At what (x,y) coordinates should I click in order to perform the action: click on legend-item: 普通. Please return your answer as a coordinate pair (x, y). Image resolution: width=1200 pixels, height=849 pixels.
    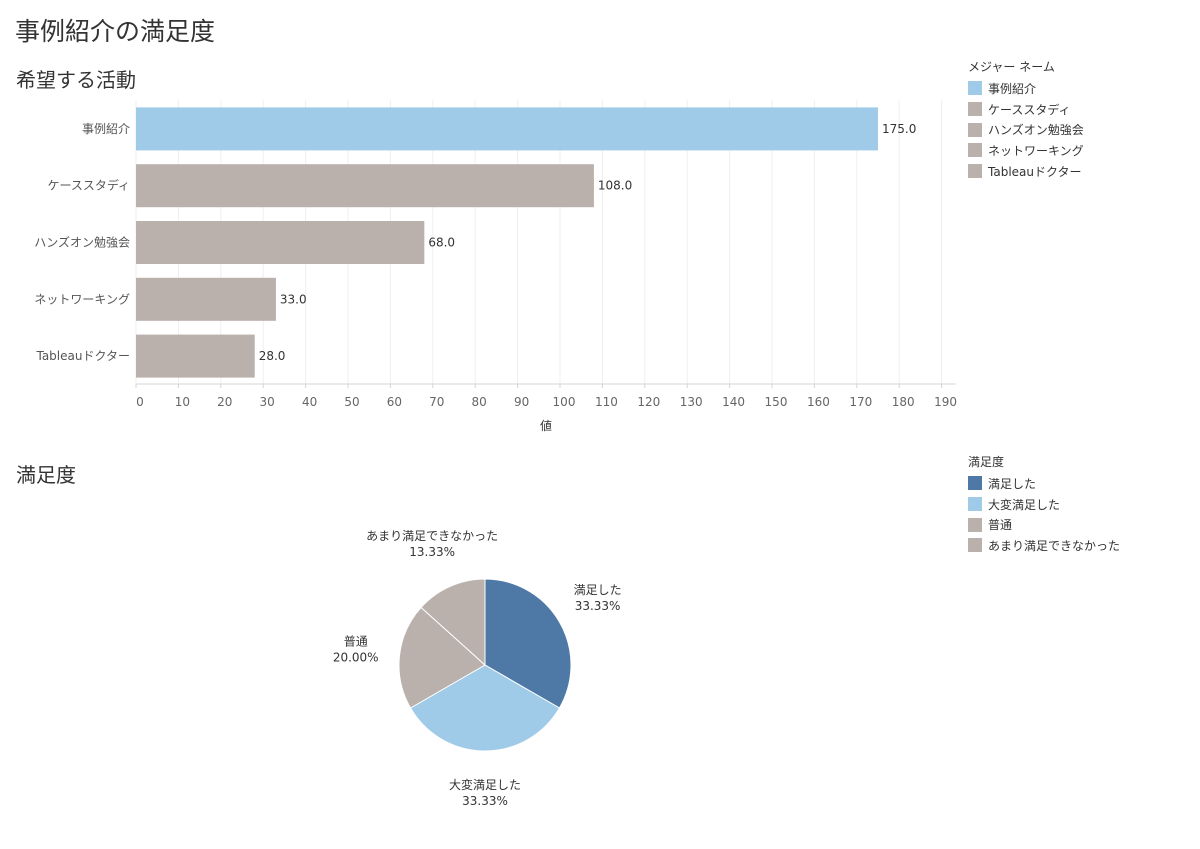
    Looking at the image, I should click on (1044, 524).